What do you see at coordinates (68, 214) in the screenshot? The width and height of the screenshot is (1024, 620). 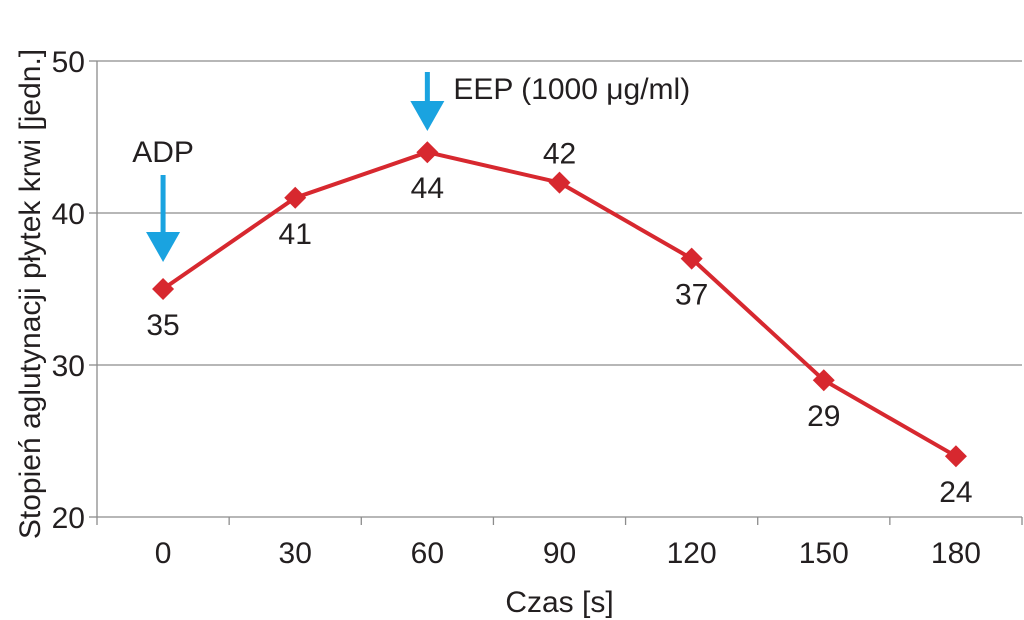 I see `y-tick-label: 40` at bounding box center [68, 214].